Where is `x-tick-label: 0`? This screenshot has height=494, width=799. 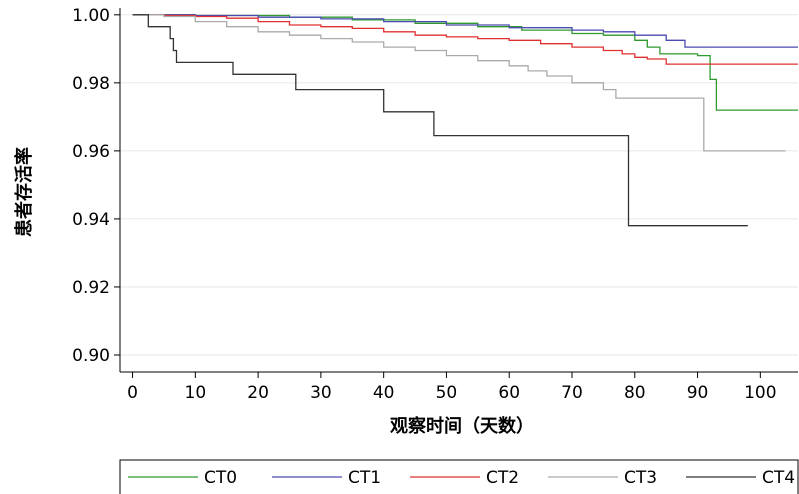 x-tick-label: 0 is located at coordinates (132, 393).